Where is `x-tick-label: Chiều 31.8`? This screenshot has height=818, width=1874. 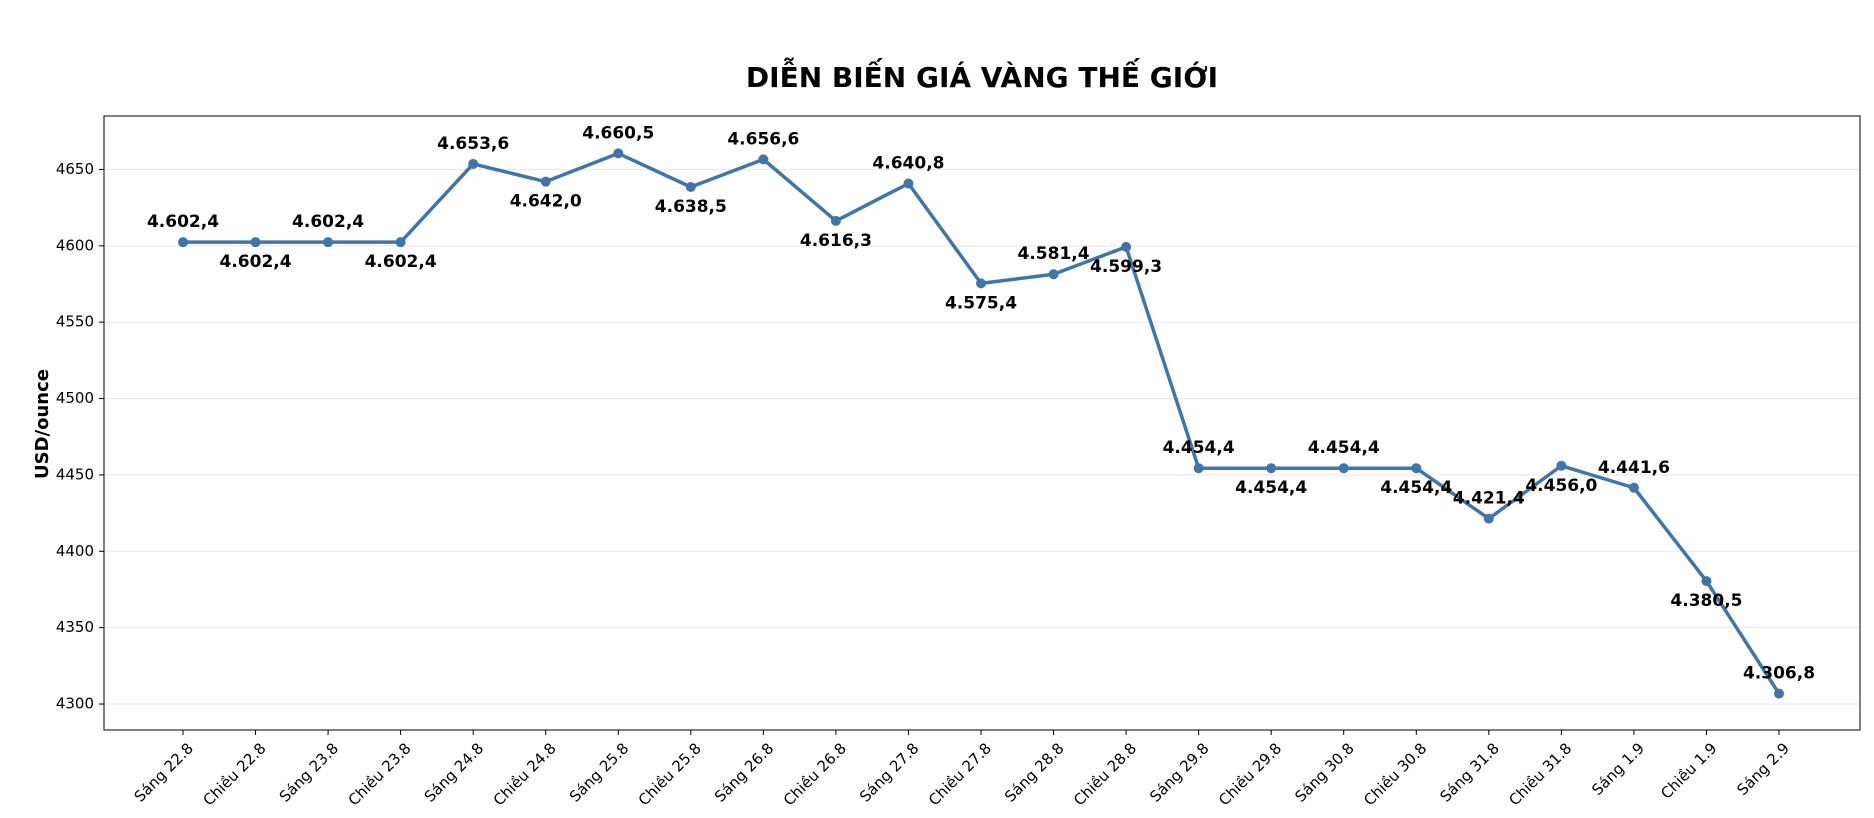 x-tick-label: Chiều 31.8 is located at coordinates (1540, 774).